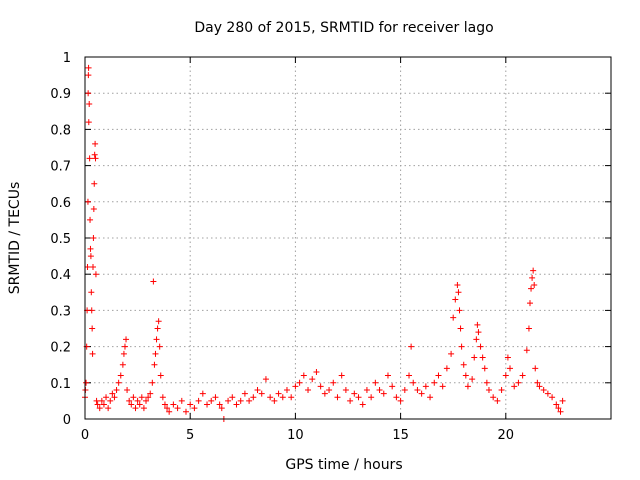 The image size is (640, 480). Describe the element at coordinates (506, 435) in the screenshot. I see `x-tick-label: 20` at that location.